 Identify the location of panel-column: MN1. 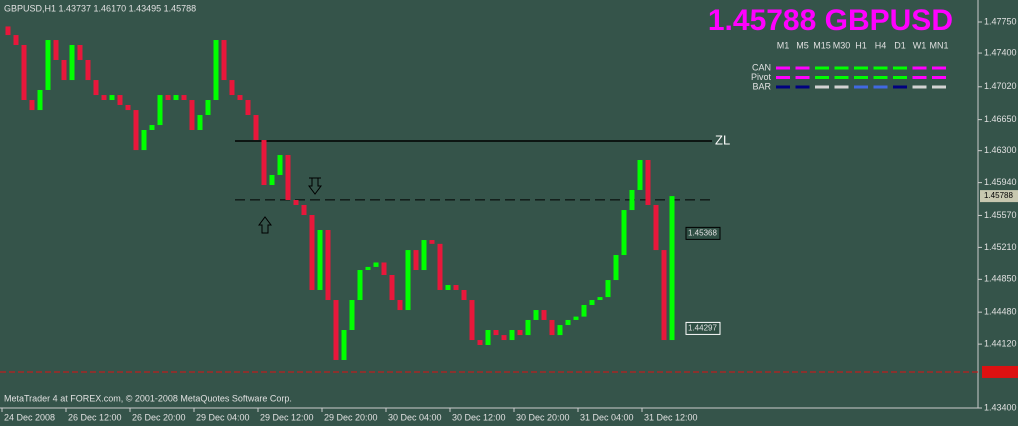
(938, 45).